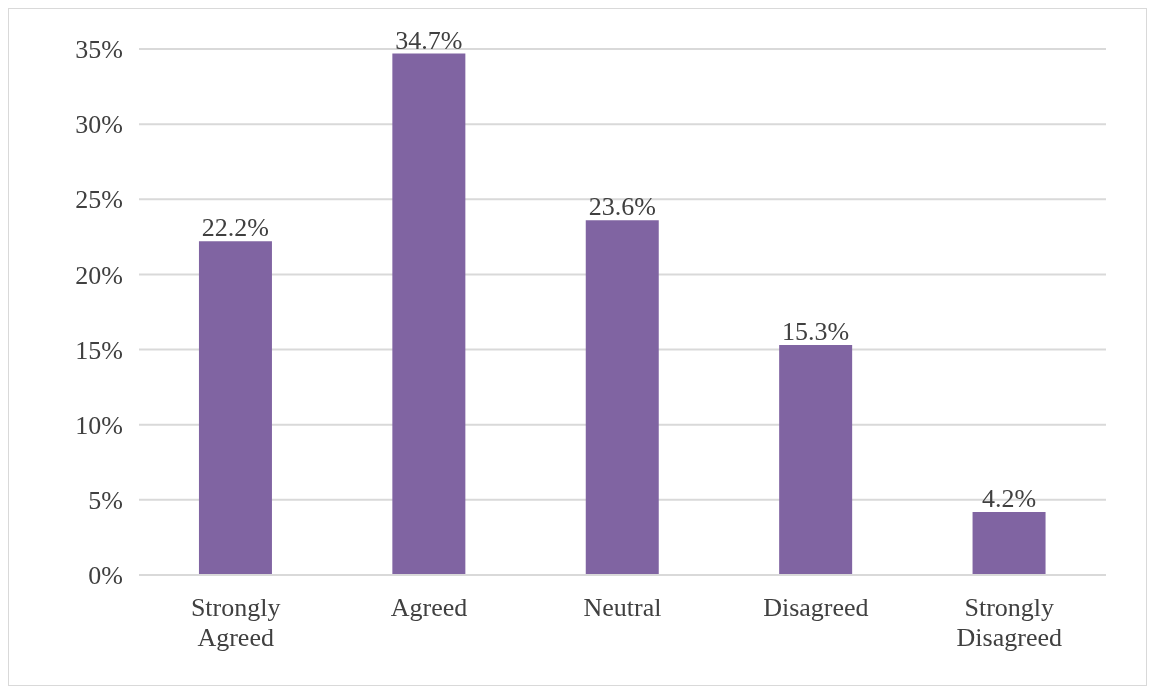  Describe the element at coordinates (622, 207) in the screenshot. I see `data-label: 23.6%` at that location.